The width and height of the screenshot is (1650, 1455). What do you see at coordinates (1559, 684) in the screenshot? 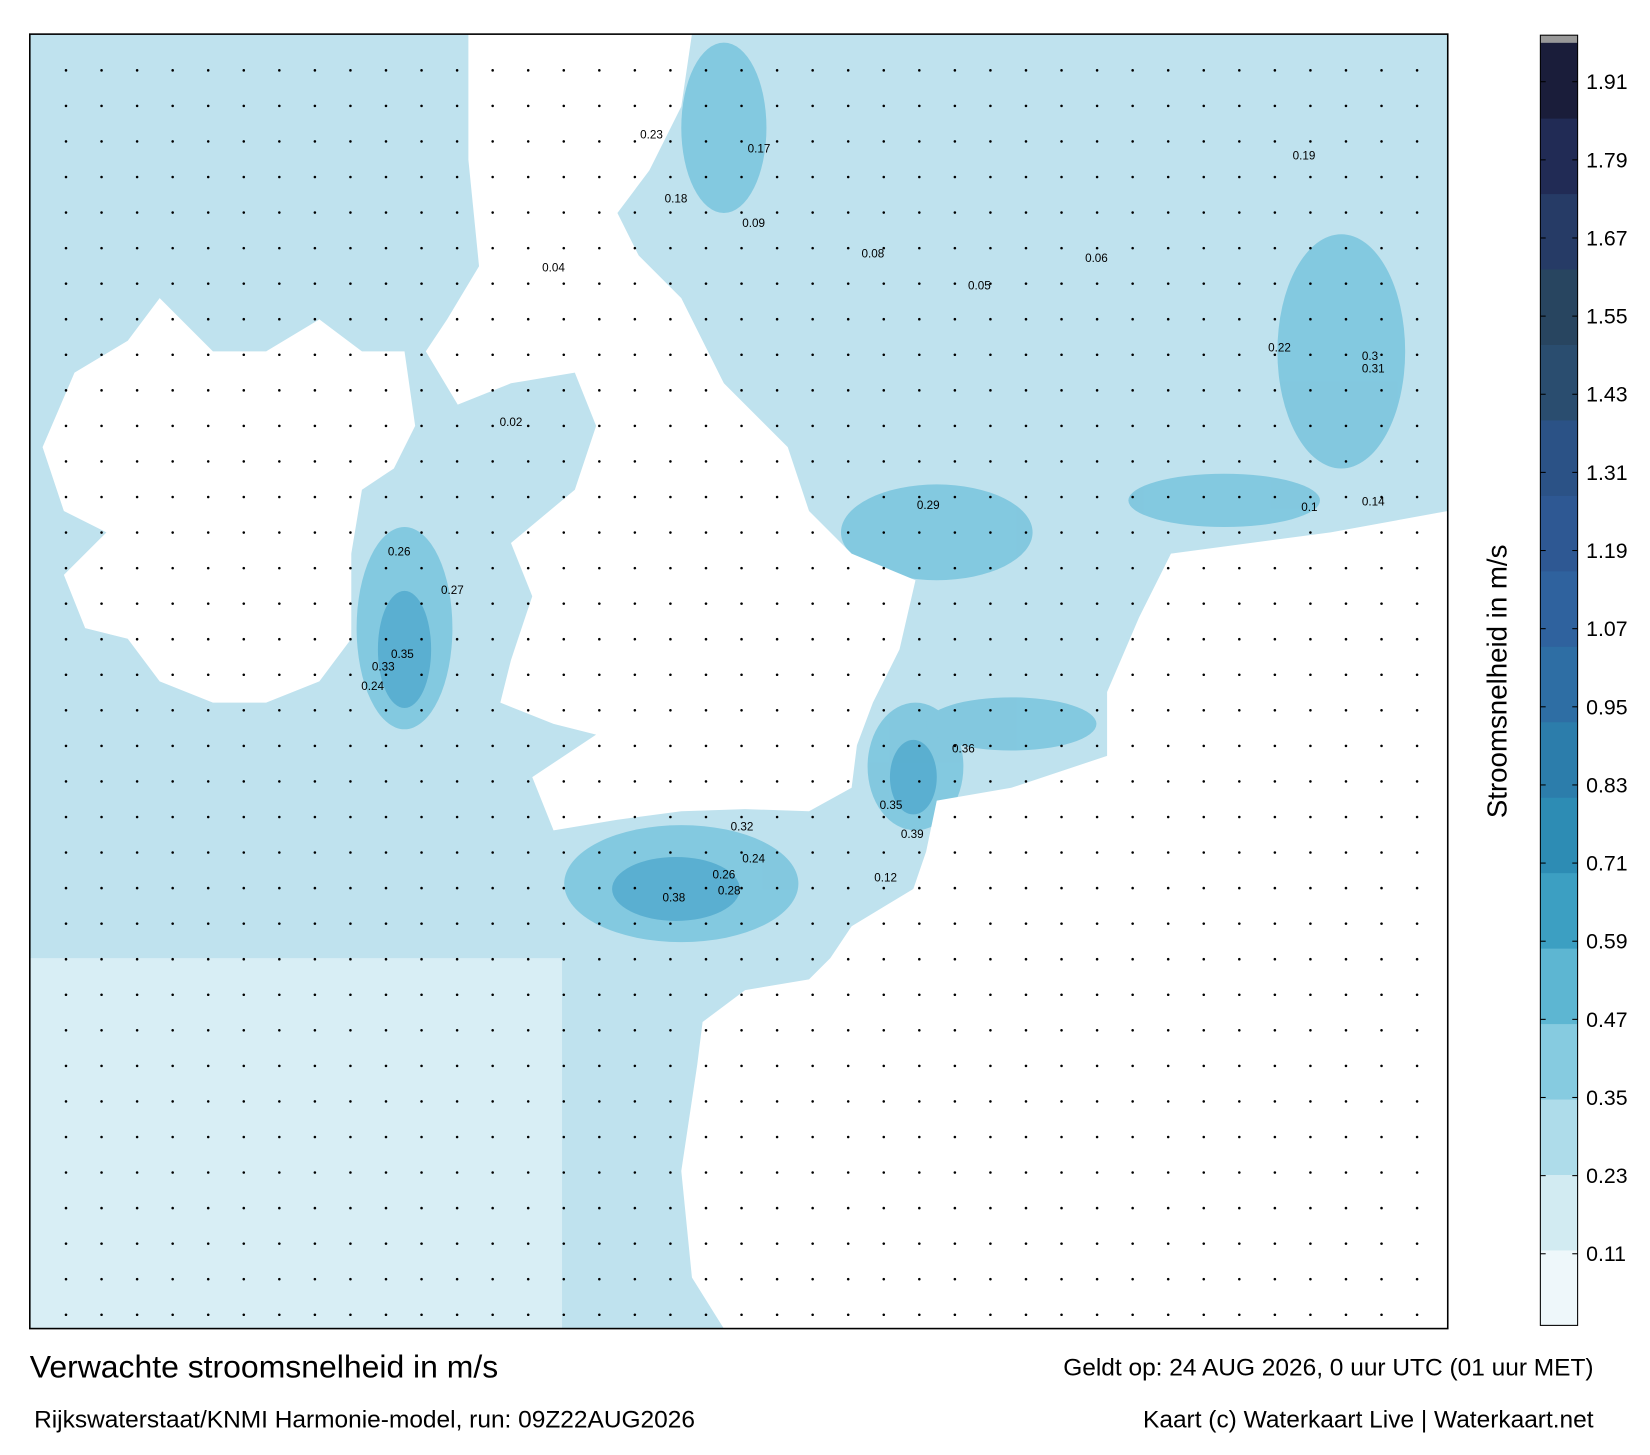
I see `colorbar-band` at bounding box center [1559, 684].